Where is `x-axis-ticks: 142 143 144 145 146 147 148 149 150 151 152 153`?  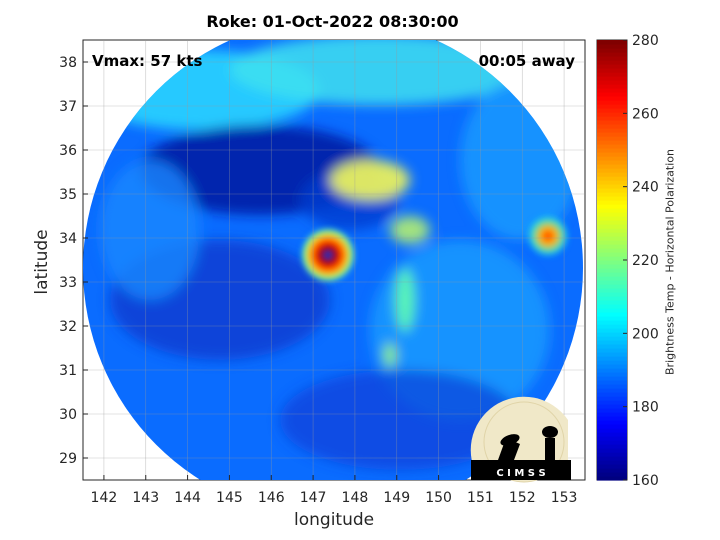
x-axis-ticks: 142 143 144 145 146 147 148 149 150 151 152 153 is located at coordinates (334, 490).